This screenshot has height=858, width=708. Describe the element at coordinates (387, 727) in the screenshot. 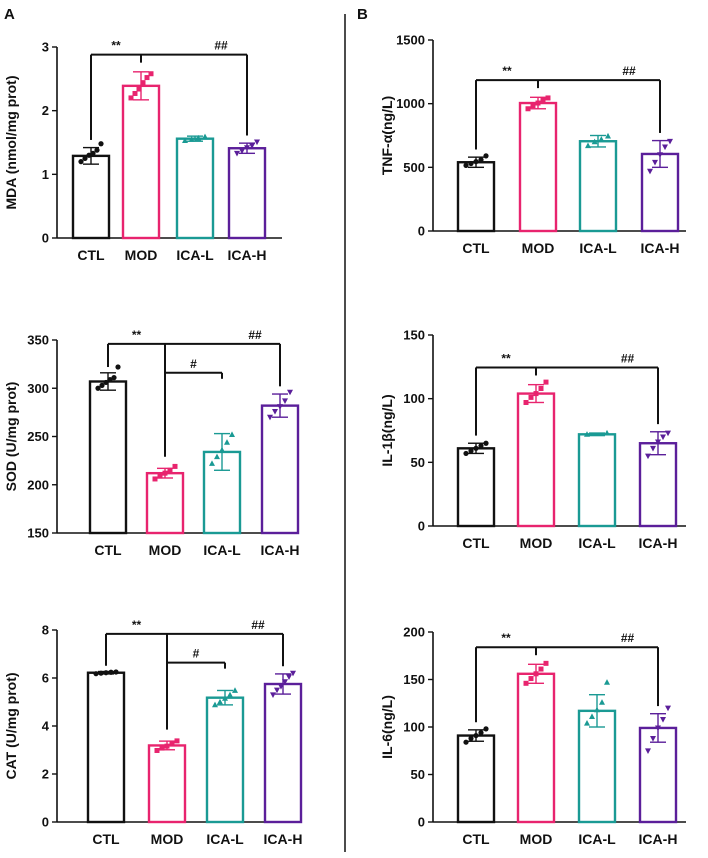

I see `y-axis-label: IL-6(ng/L)` at that location.